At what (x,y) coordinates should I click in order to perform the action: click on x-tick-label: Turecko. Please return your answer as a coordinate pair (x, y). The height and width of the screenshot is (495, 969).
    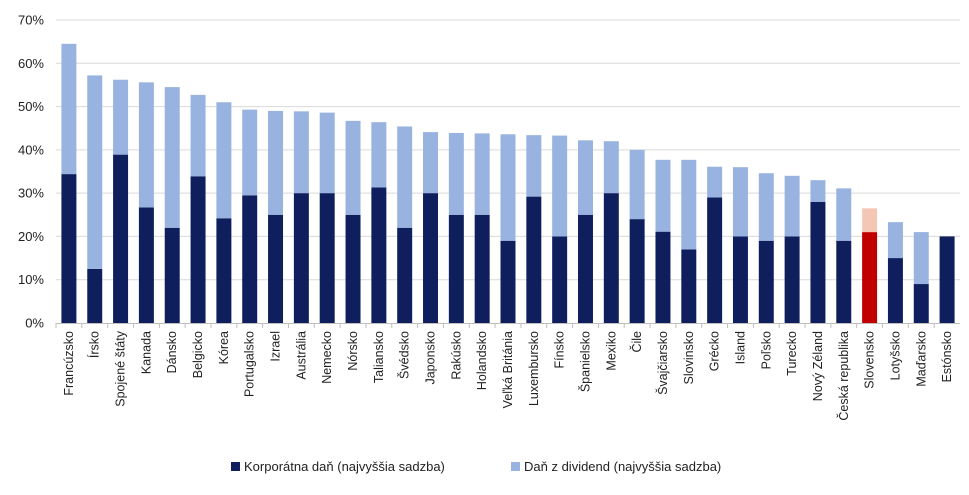
    Looking at the image, I should click on (792, 353).